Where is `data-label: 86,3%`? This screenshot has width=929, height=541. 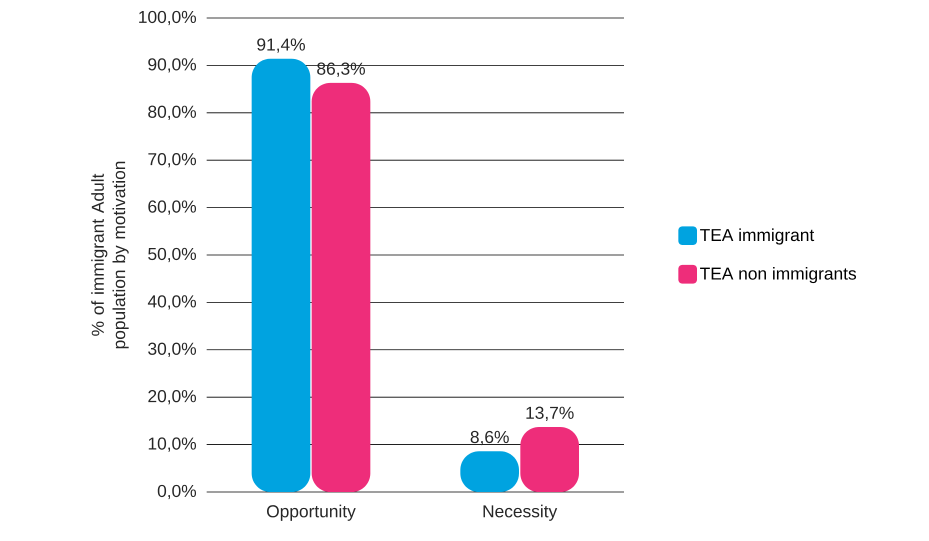
data-label: 86,3% is located at coordinates (341, 69).